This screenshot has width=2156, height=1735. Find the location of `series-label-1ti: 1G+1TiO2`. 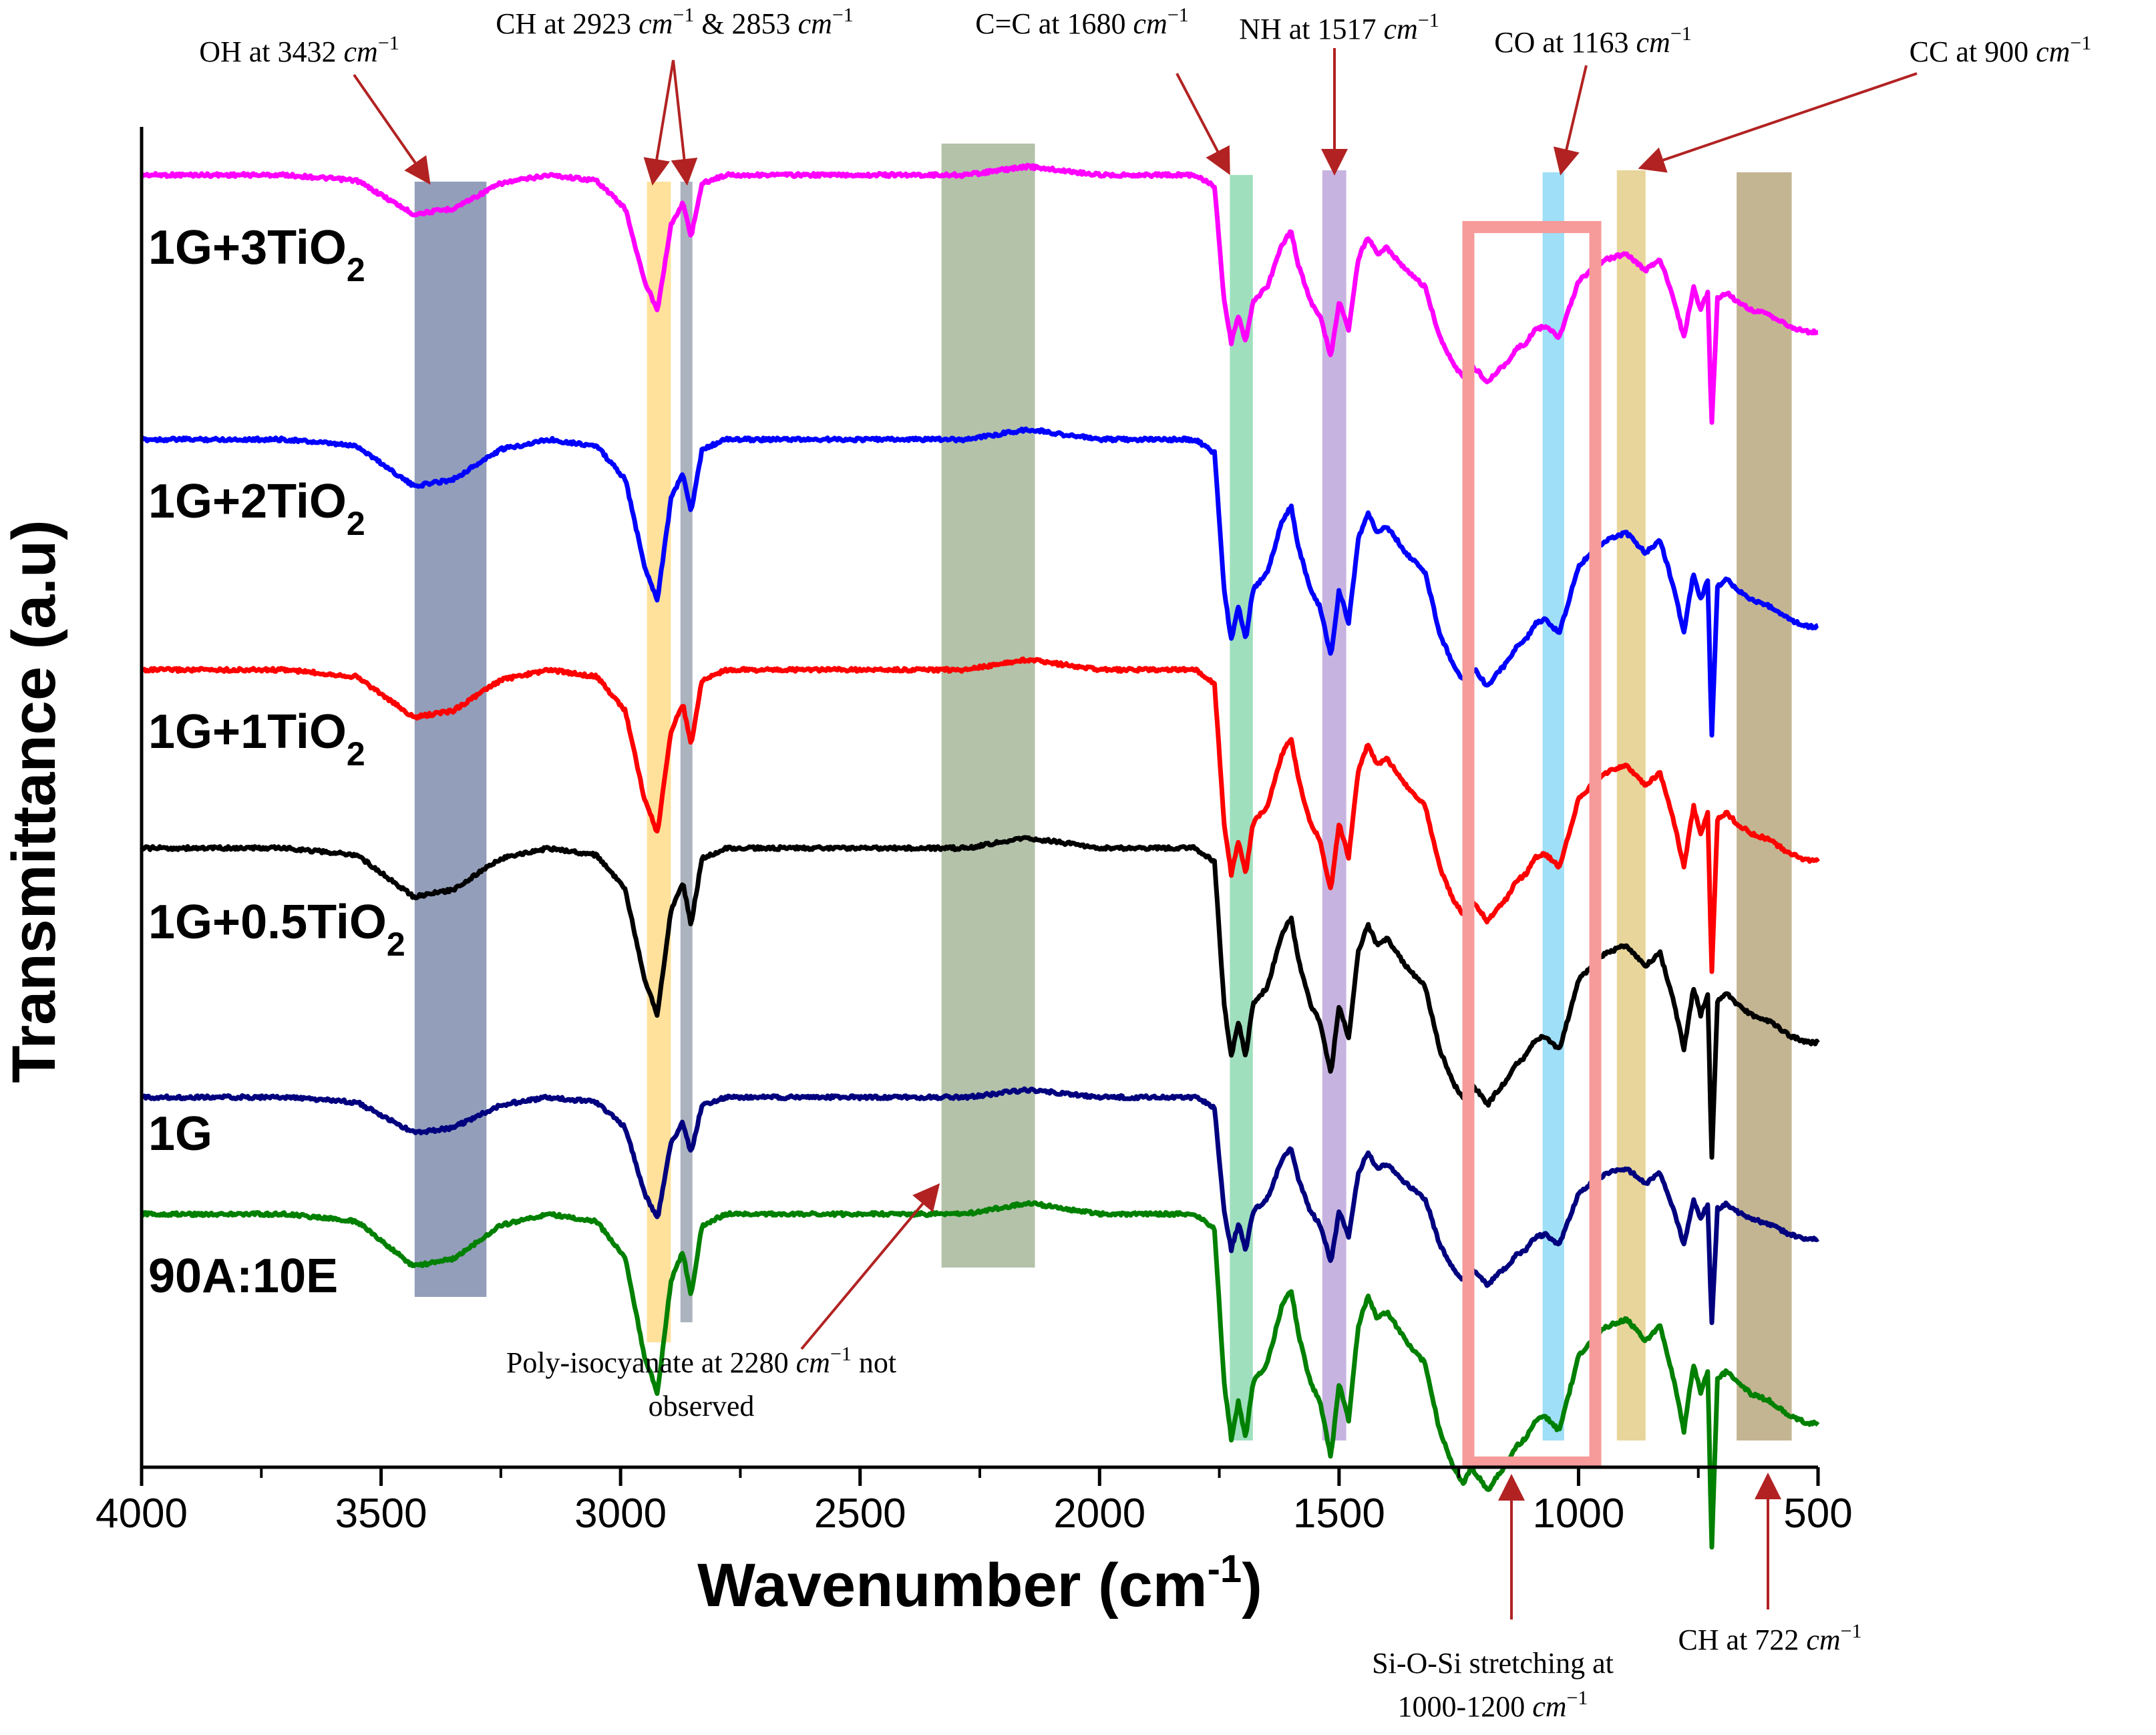

series-label-1ti: 1G+1TiO2 is located at coordinates (256, 739).